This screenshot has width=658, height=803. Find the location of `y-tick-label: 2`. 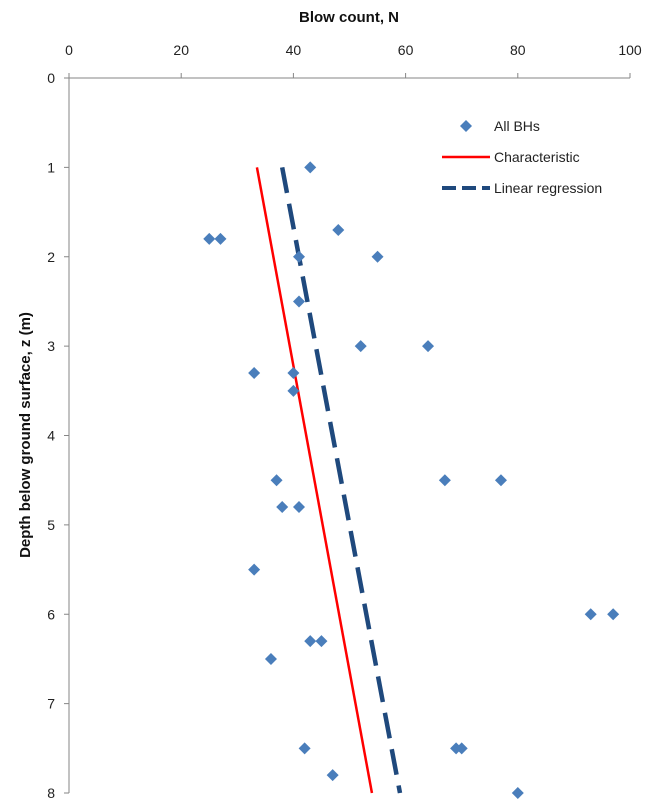

y-tick-label: 2 is located at coordinates (51, 257).